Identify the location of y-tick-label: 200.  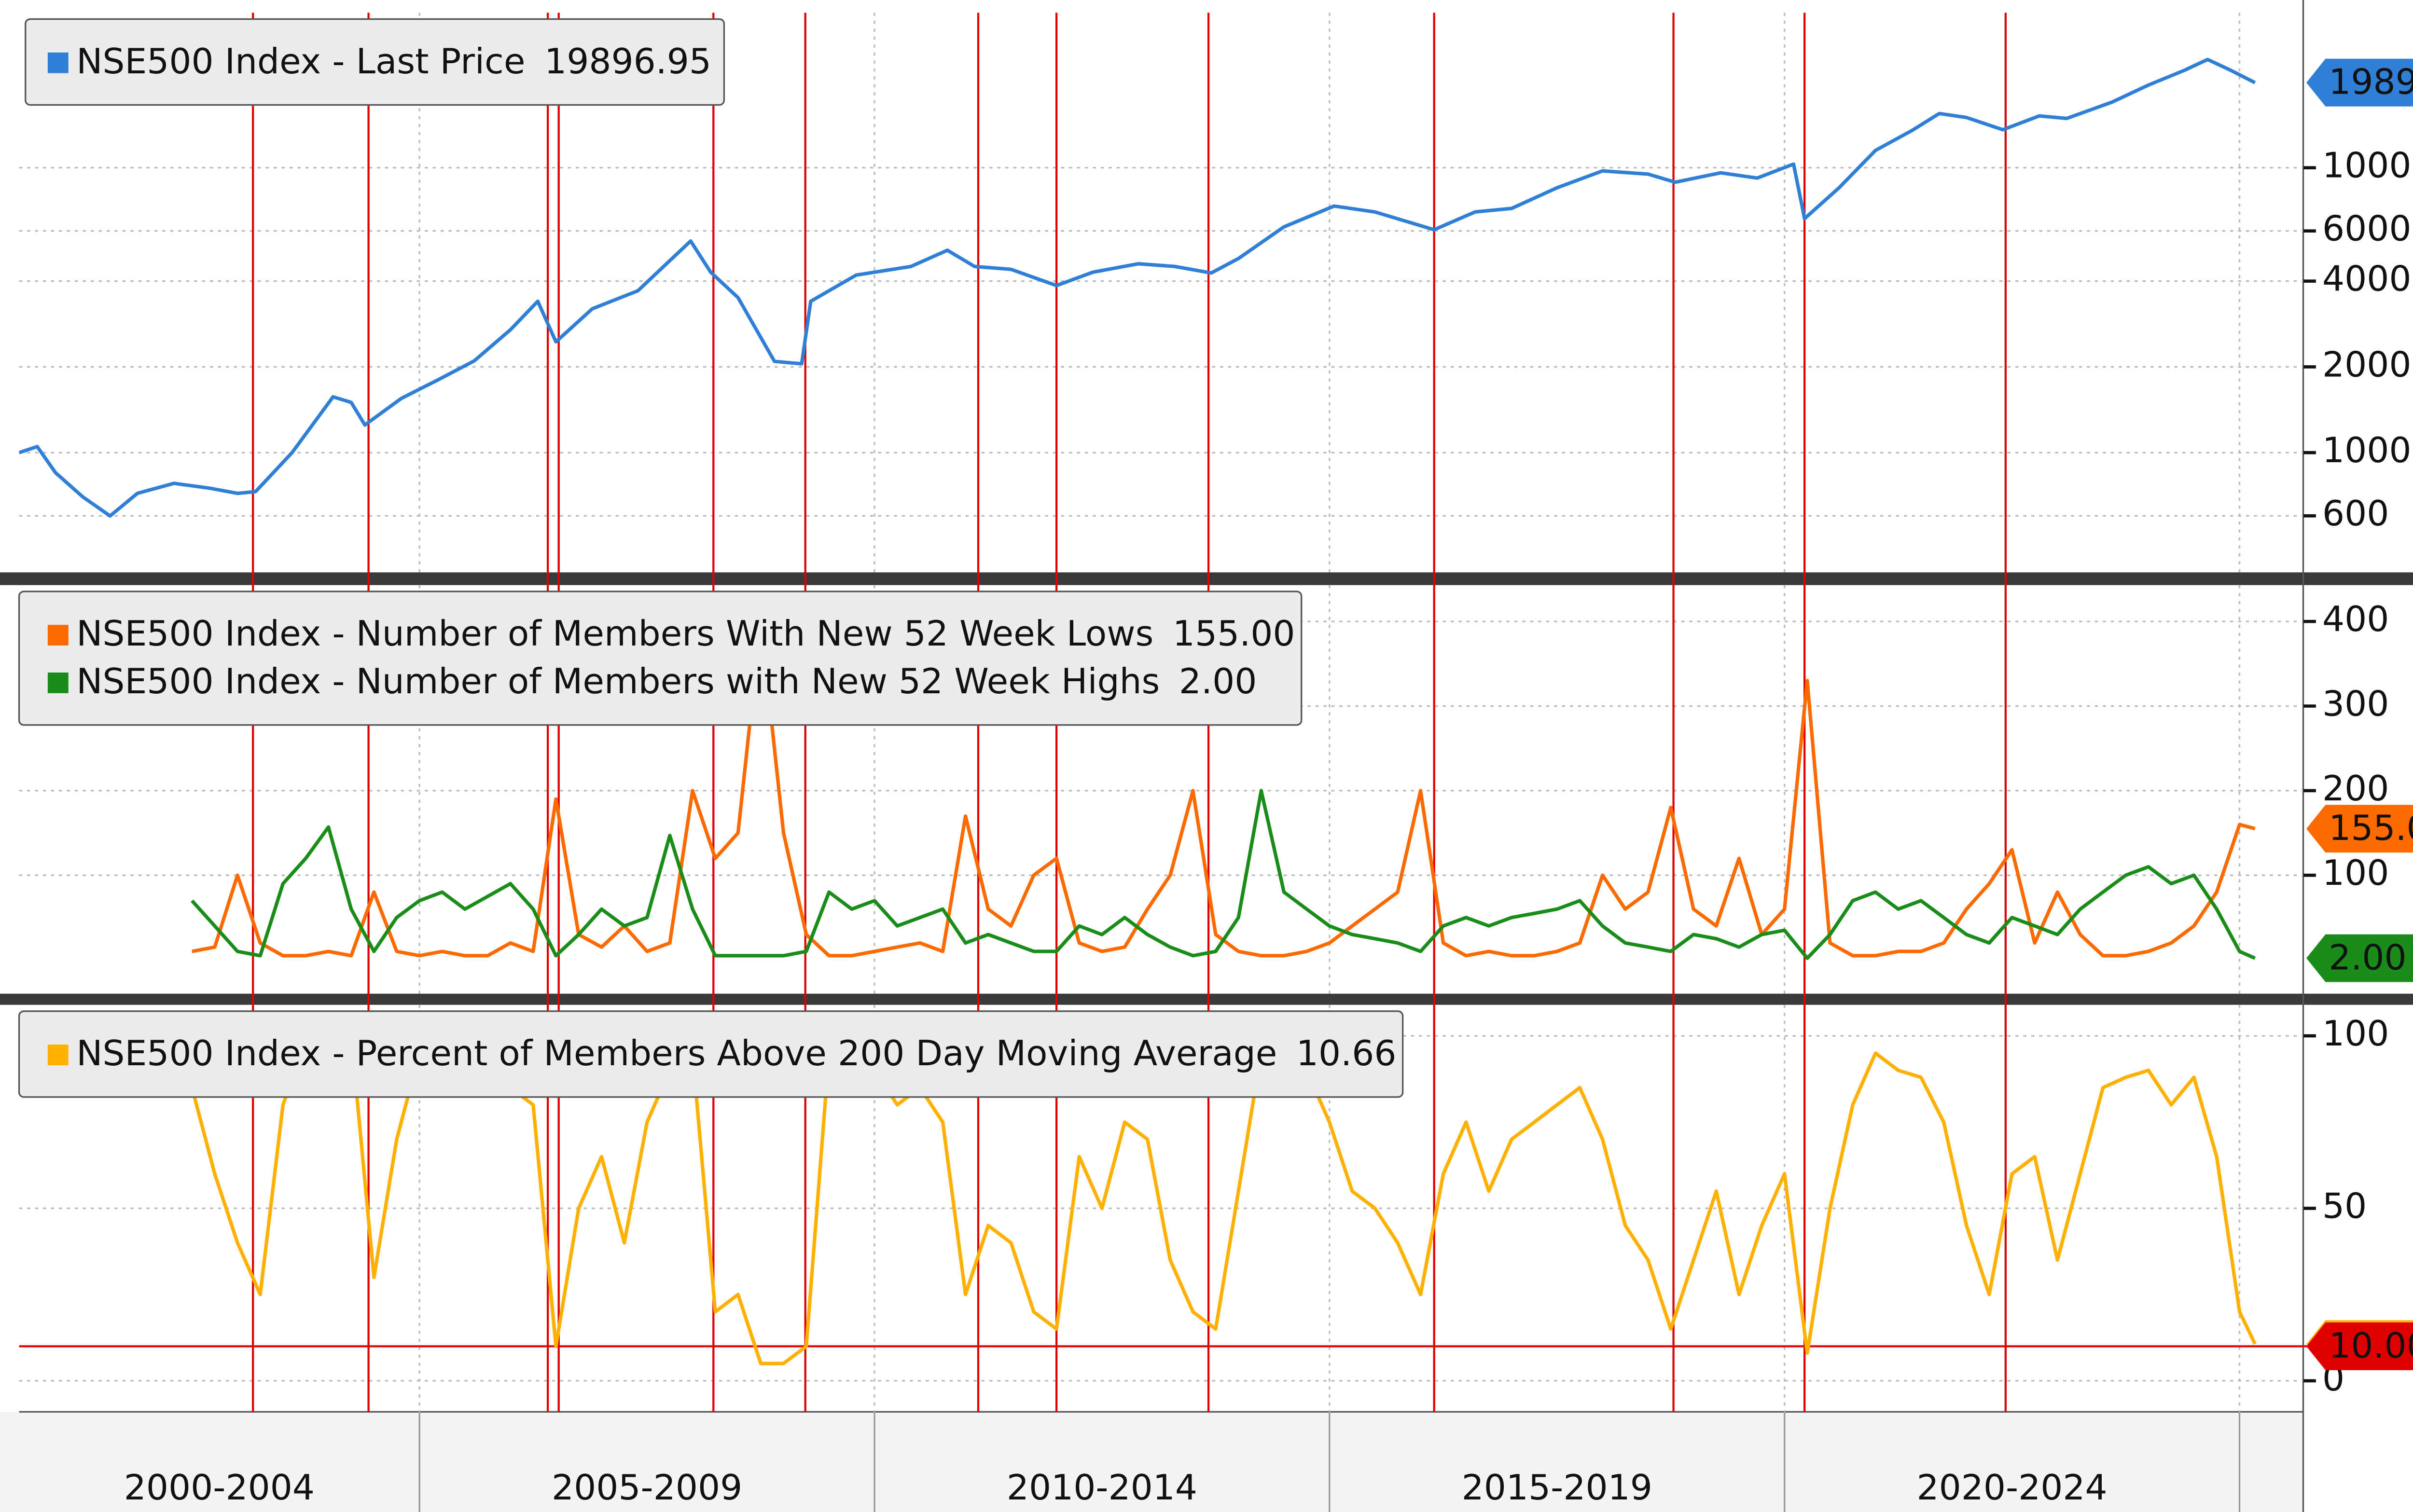
(2355, 789).